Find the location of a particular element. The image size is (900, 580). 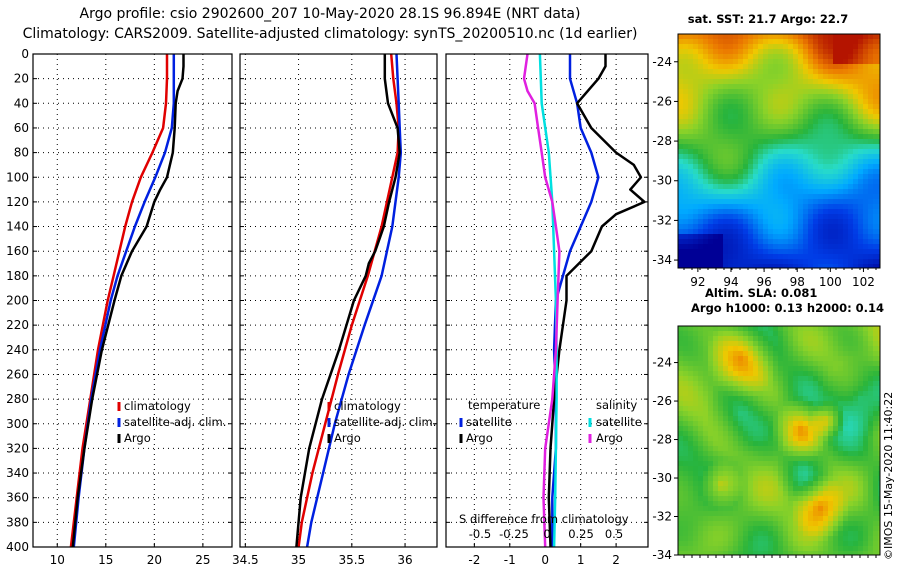

y-tick-label: 60 is located at coordinates (21, 128).